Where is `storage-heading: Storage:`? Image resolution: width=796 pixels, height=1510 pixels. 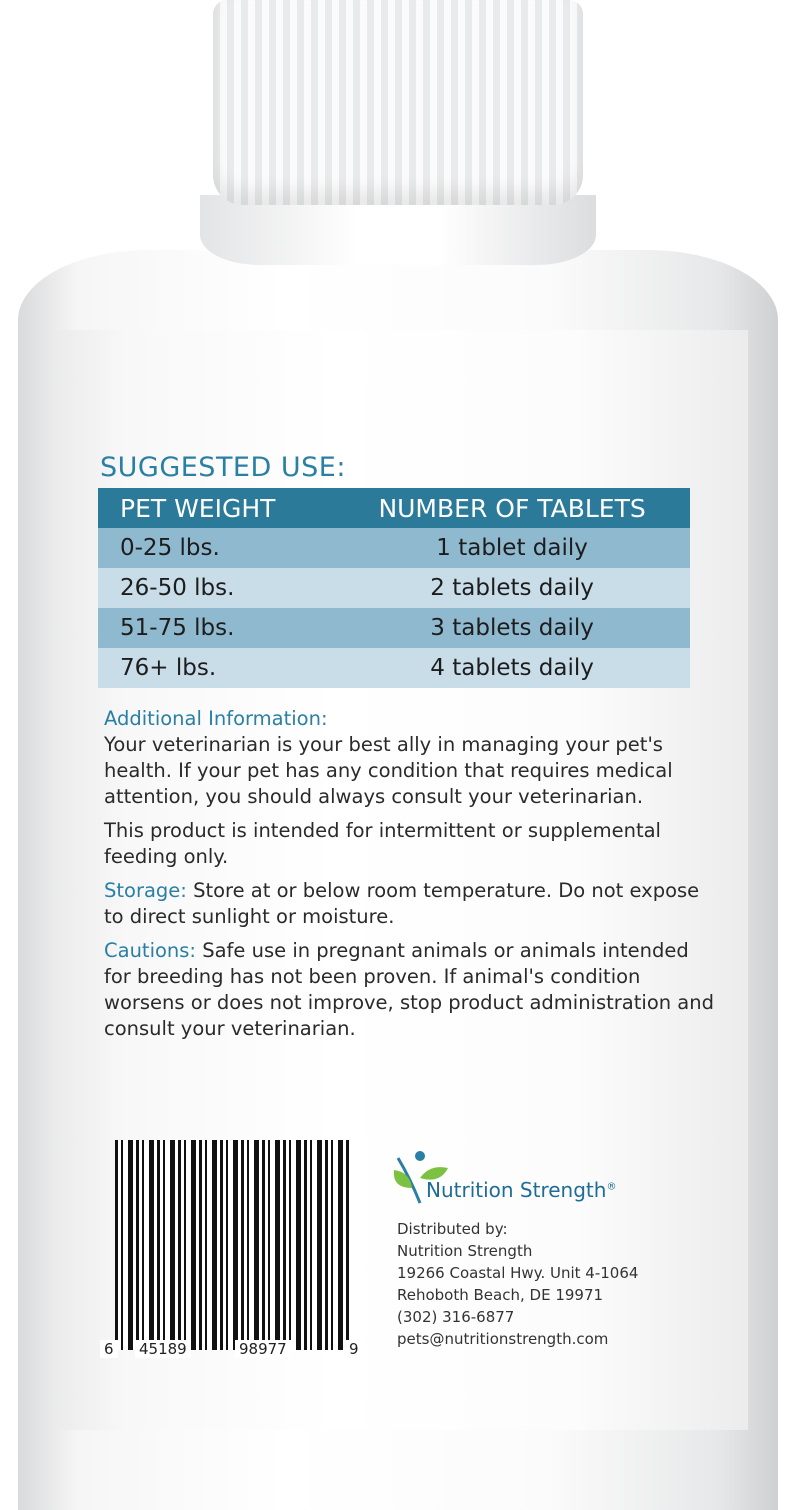 storage-heading: Storage: is located at coordinates (145, 890).